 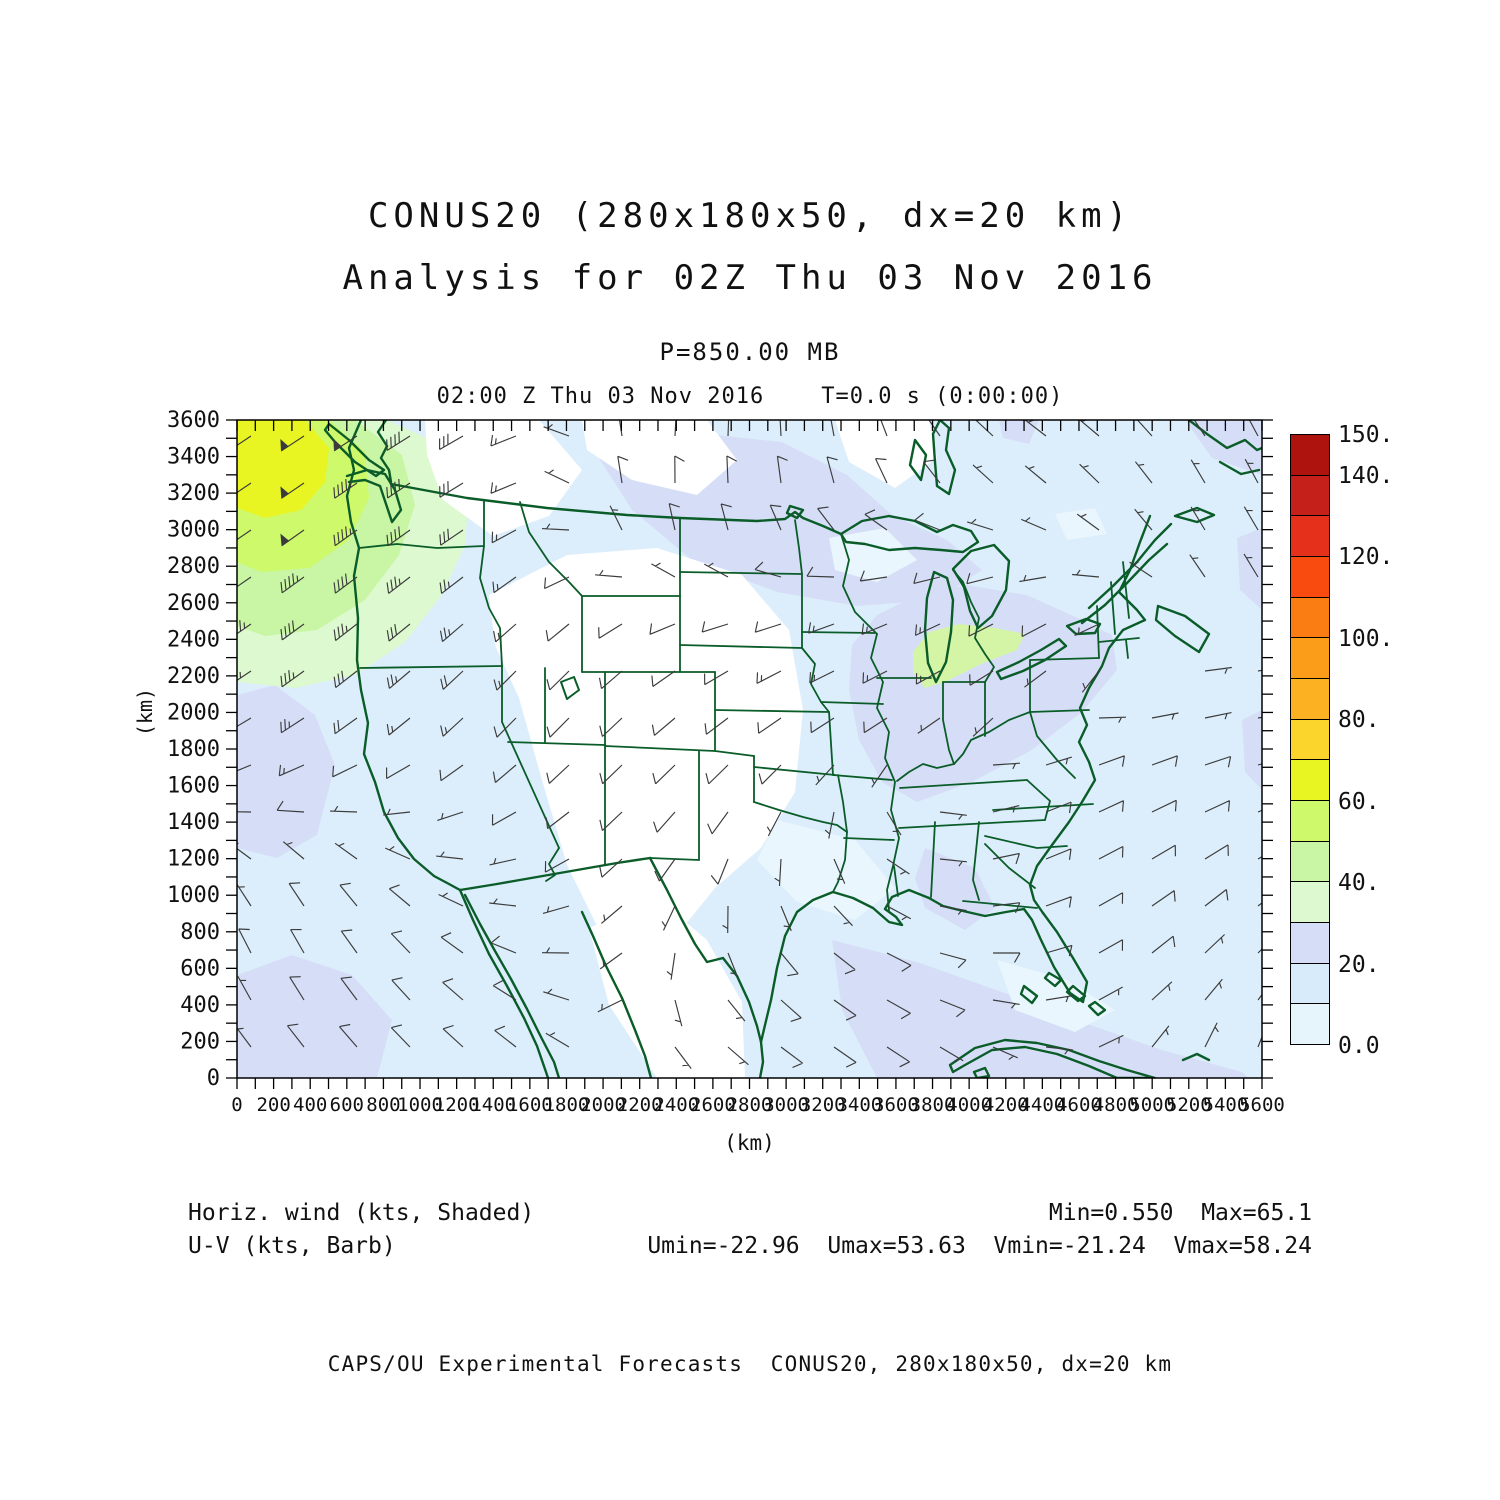 What do you see at coordinates (1079, 1105) in the screenshot?
I see `svg-text: 4600` at bounding box center [1079, 1105].